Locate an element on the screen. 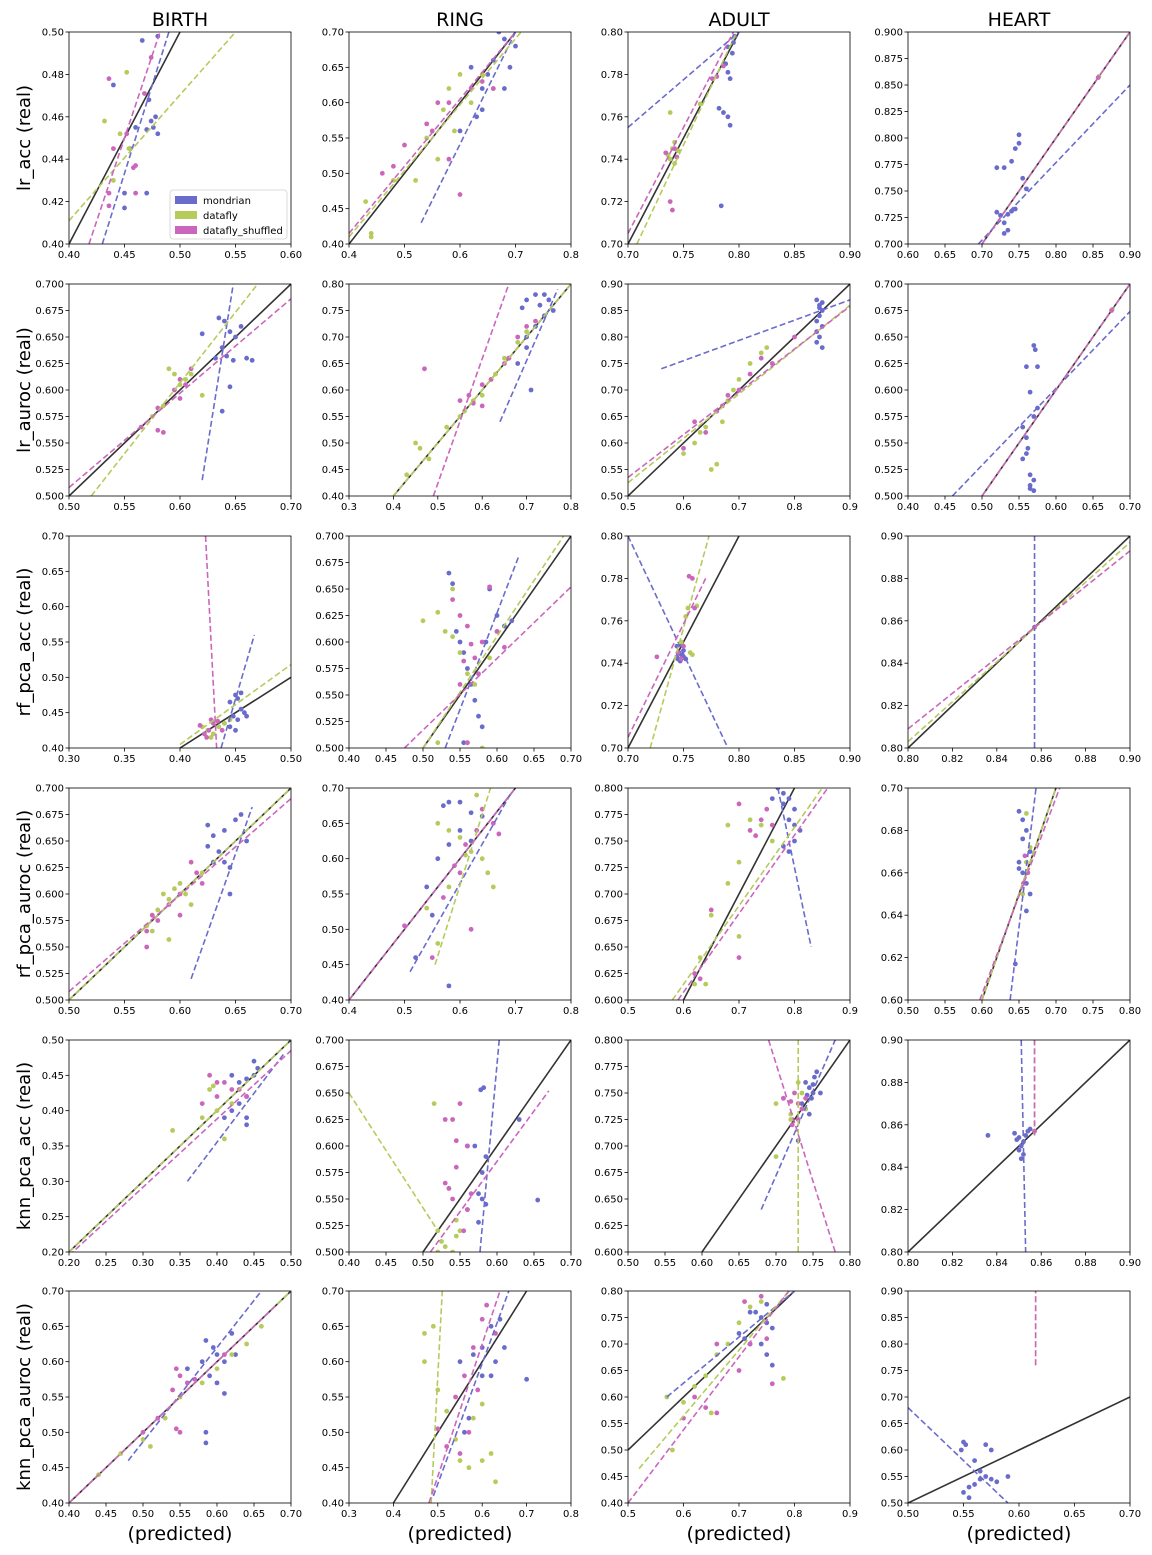 Image resolution: width=1152 pixels, height=1555 pixels. y-tick-label: 0.45 is located at coordinates (333, 470).